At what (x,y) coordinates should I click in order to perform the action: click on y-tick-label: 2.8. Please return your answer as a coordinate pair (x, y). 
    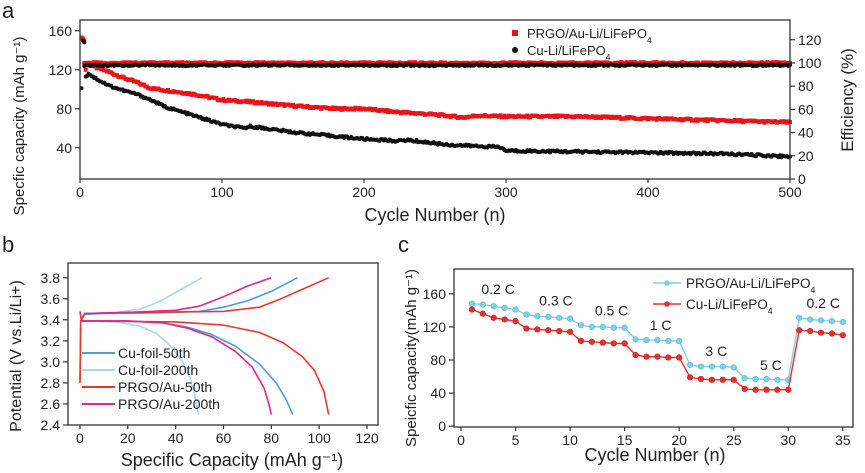
    Looking at the image, I should click on (51, 383).